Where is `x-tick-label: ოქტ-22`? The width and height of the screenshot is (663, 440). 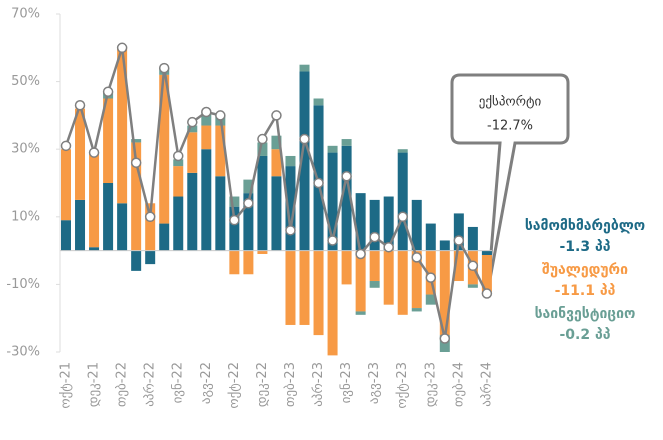
x-tick-label: ოქტ-22 is located at coordinates (234, 385).